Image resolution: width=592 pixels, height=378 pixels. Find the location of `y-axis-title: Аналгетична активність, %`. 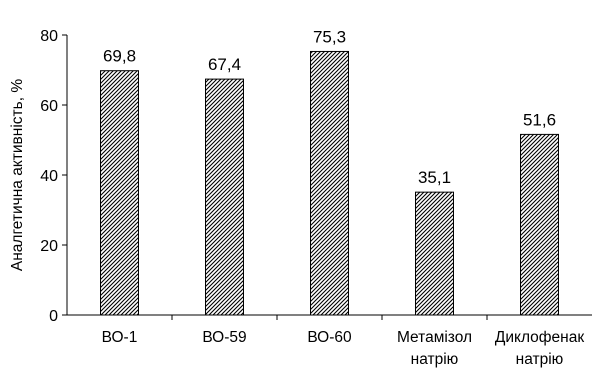

y-axis-title: Аналгетична активність, % is located at coordinates (17, 175).